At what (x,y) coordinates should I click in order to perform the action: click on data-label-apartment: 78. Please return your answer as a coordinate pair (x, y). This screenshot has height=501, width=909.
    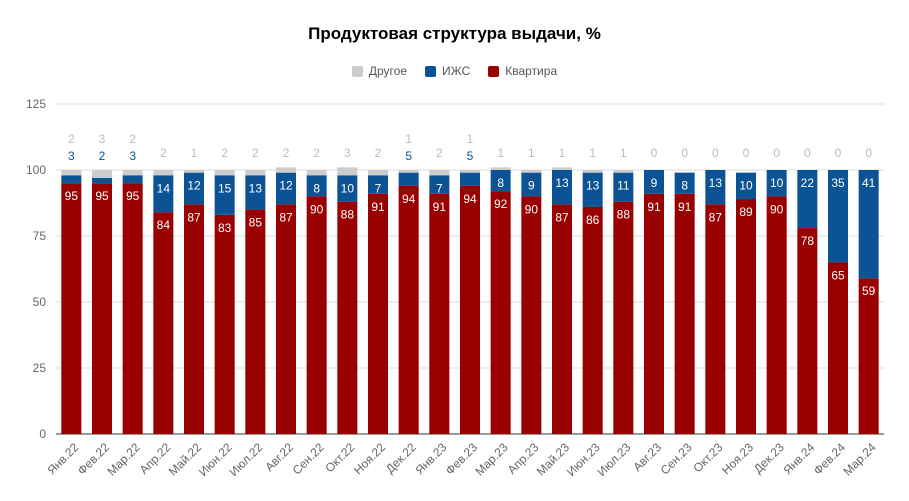
    Looking at the image, I should click on (808, 241).